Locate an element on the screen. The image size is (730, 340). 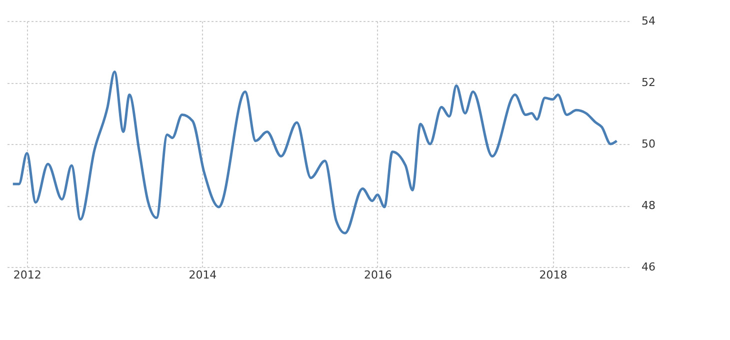
x-tick-label: 2014 is located at coordinates (202, 275).